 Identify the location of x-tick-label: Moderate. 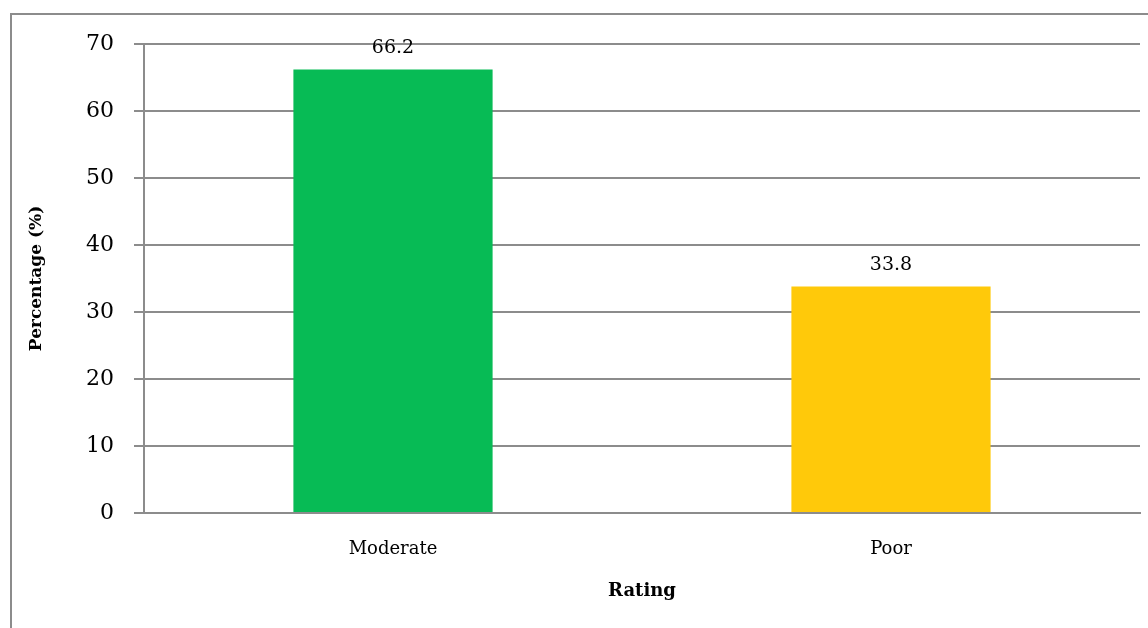
(393, 548).